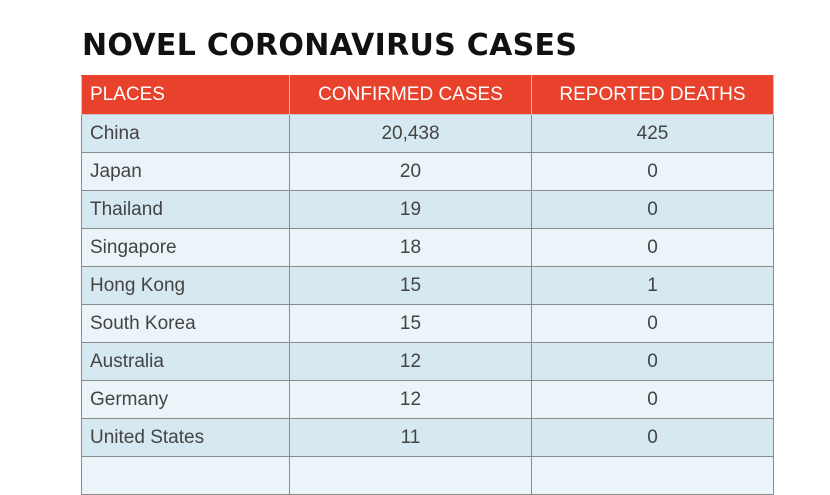 This screenshot has height=495, width=830. What do you see at coordinates (410, 171) in the screenshot?
I see `confirmed-cases-cell: 20` at bounding box center [410, 171].